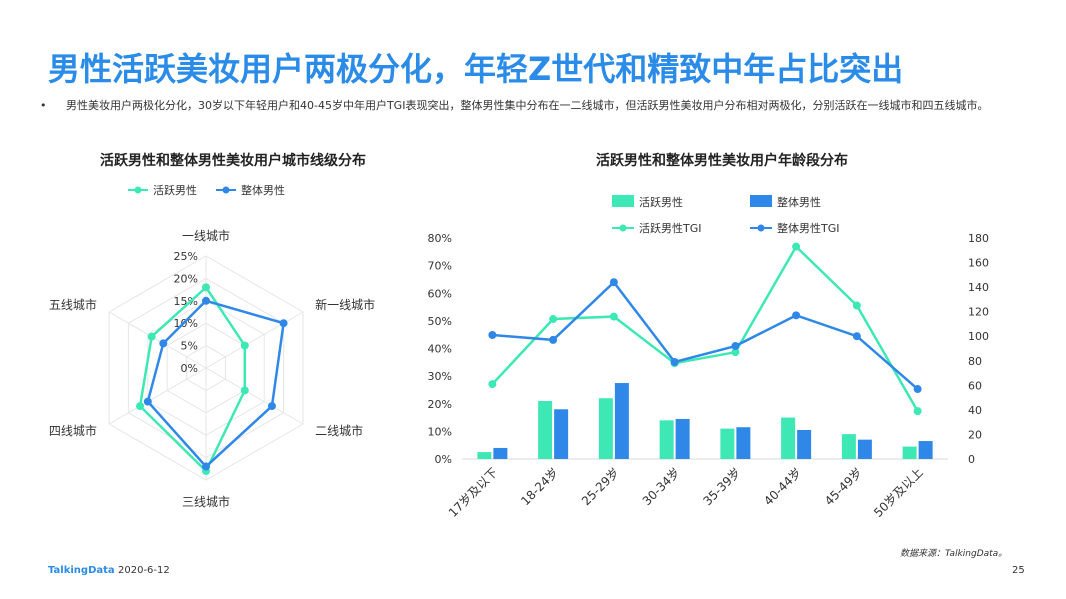 This screenshot has height=599, width=1066. I want to click on page-title: 男性活跃美妆用户两极分化，年轻Z世代和精致中年占比突出, so click(476, 69).